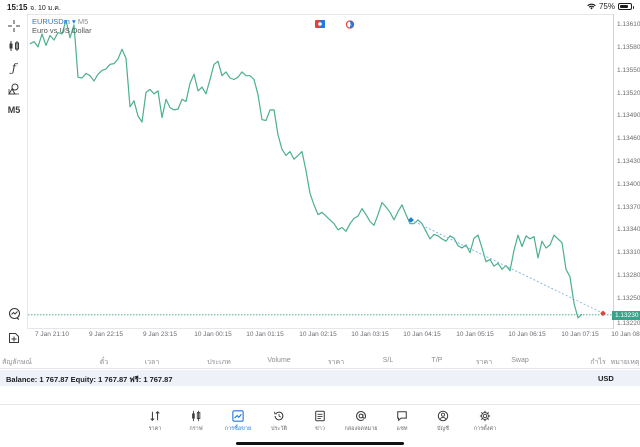 This screenshot has width=640, height=447. What do you see at coordinates (411, 220) in the screenshot?
I see `trend-start-marker` at bounding box center [411, 220].